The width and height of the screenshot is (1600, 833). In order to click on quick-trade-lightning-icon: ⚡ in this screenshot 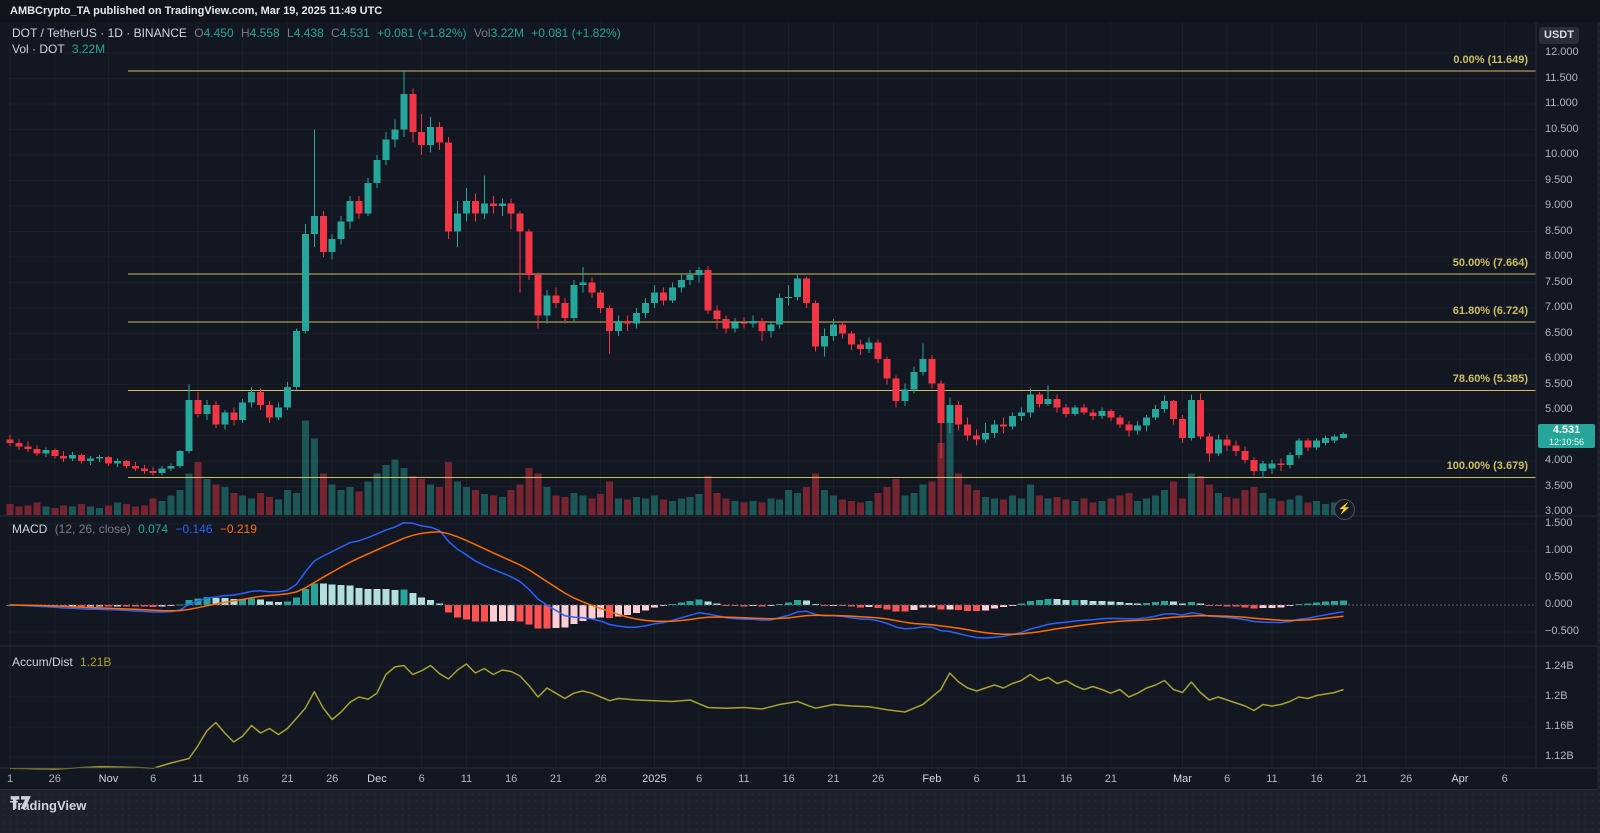, I will do `click(1344, 509)`.